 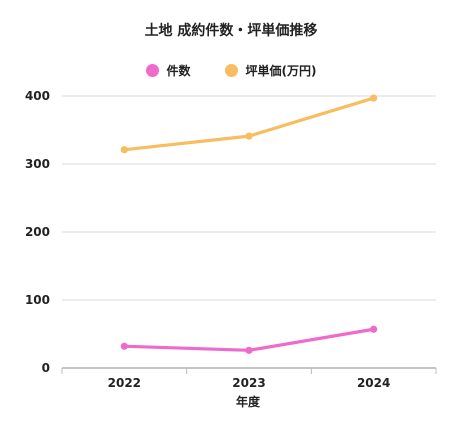 I want to click on legend-swatch-count, so click(x=152, y=70).